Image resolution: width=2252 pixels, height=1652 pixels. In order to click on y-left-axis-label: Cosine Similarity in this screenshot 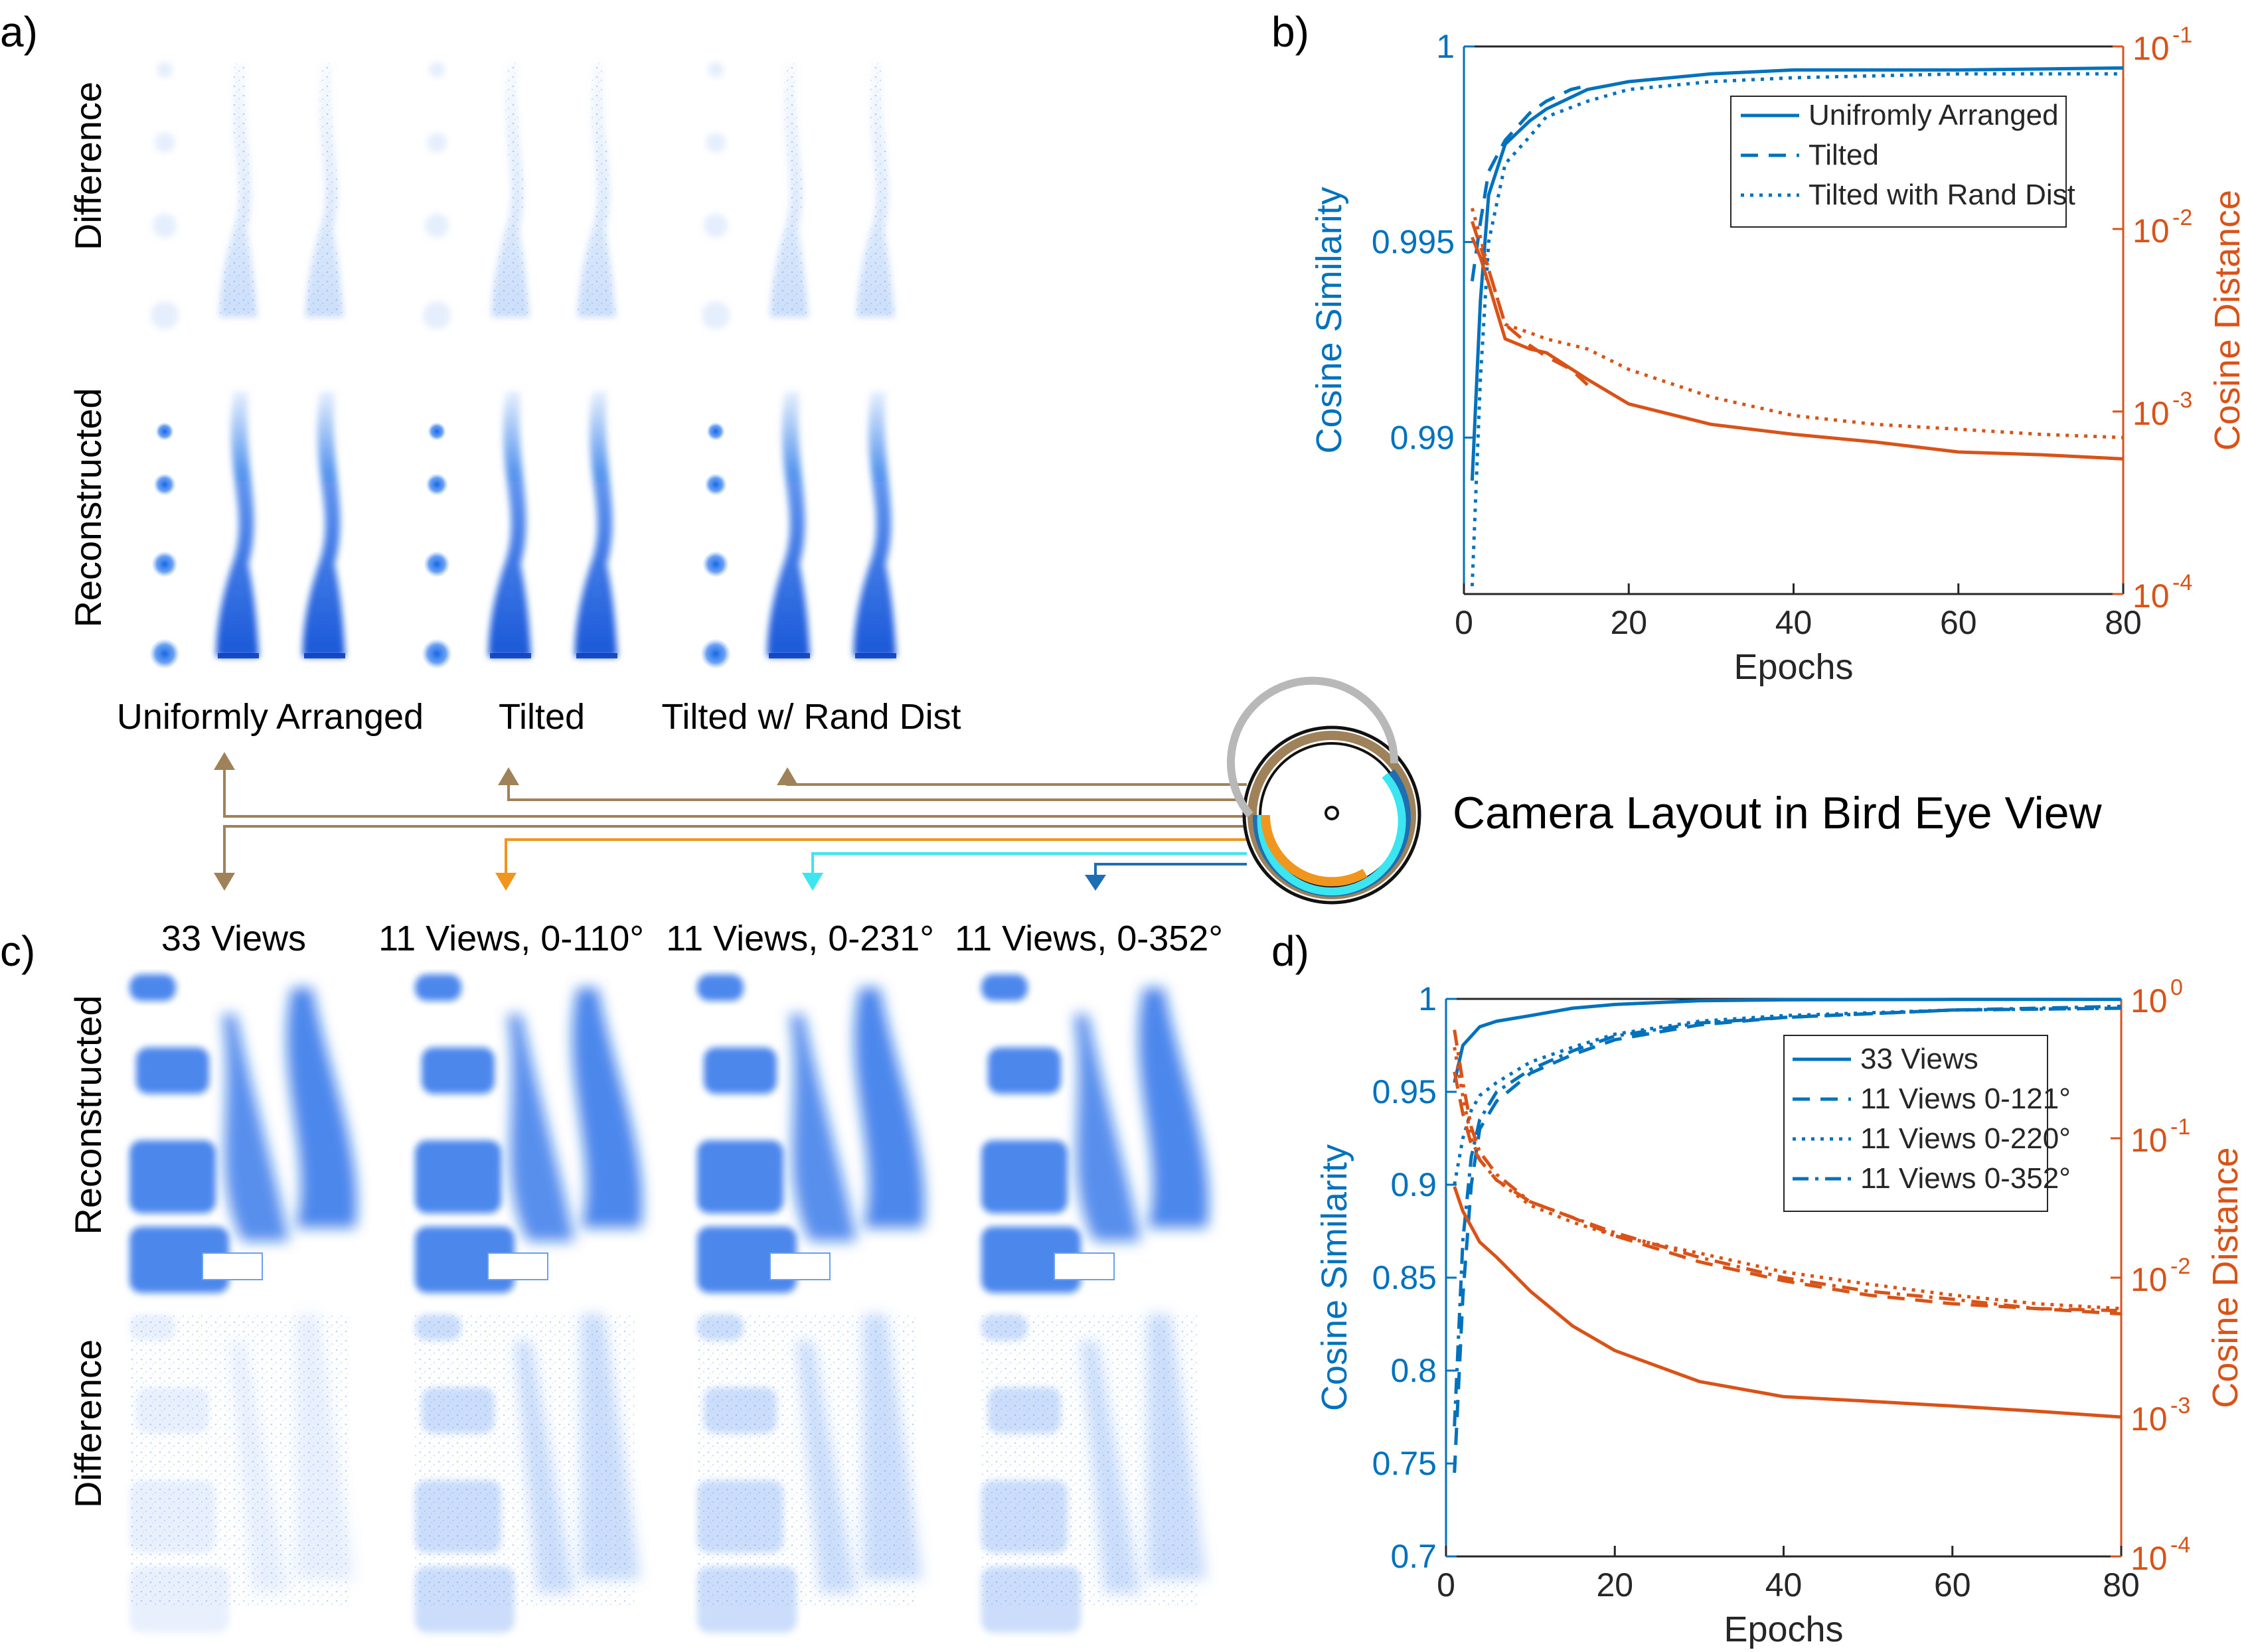, I will do `click(1334, 1277)`.